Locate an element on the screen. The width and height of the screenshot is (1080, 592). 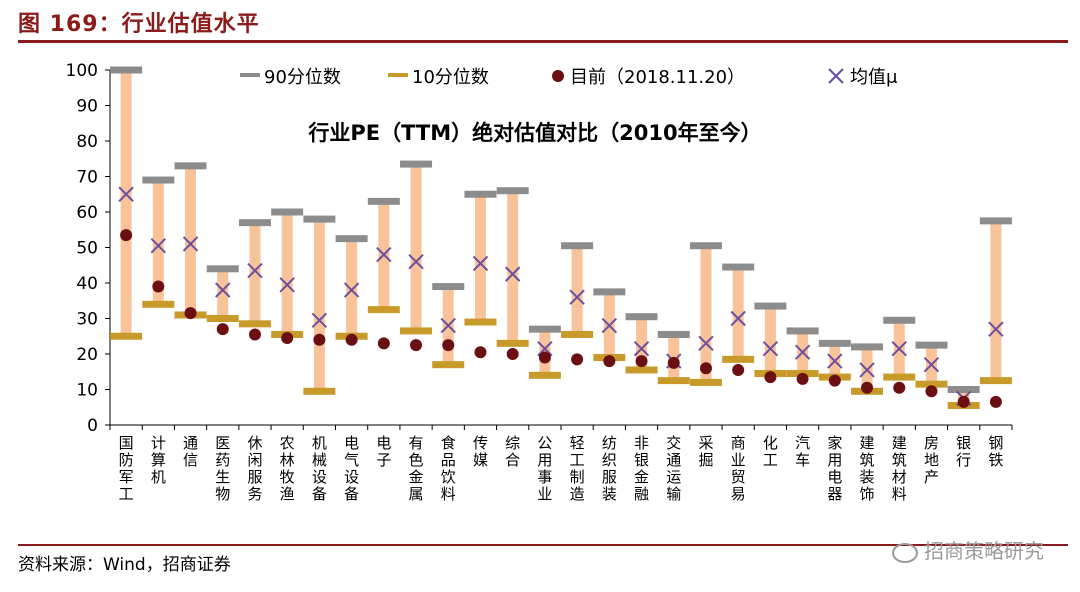
x-tick-label: 传 is located at coordinates (480, 443).